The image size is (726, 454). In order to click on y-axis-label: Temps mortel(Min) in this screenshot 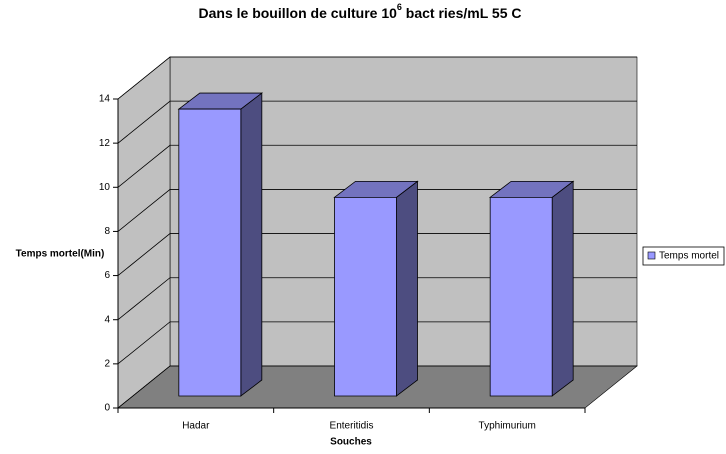, I will do `click(60, 254)`.